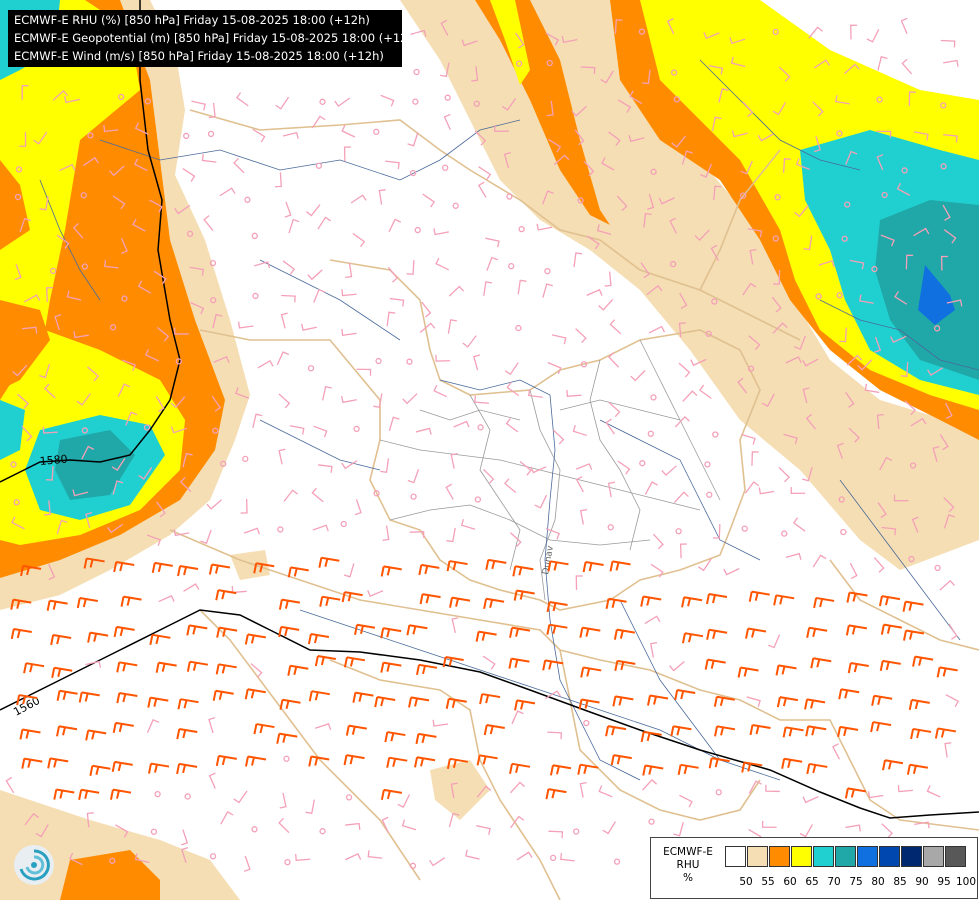  Describe the element at coordinates (814, 868) in the screenshot. I see `rhu-legend: ECMWF-E RHU % 50 55 60 65 70 75 80 85 90 95 100` at that location.